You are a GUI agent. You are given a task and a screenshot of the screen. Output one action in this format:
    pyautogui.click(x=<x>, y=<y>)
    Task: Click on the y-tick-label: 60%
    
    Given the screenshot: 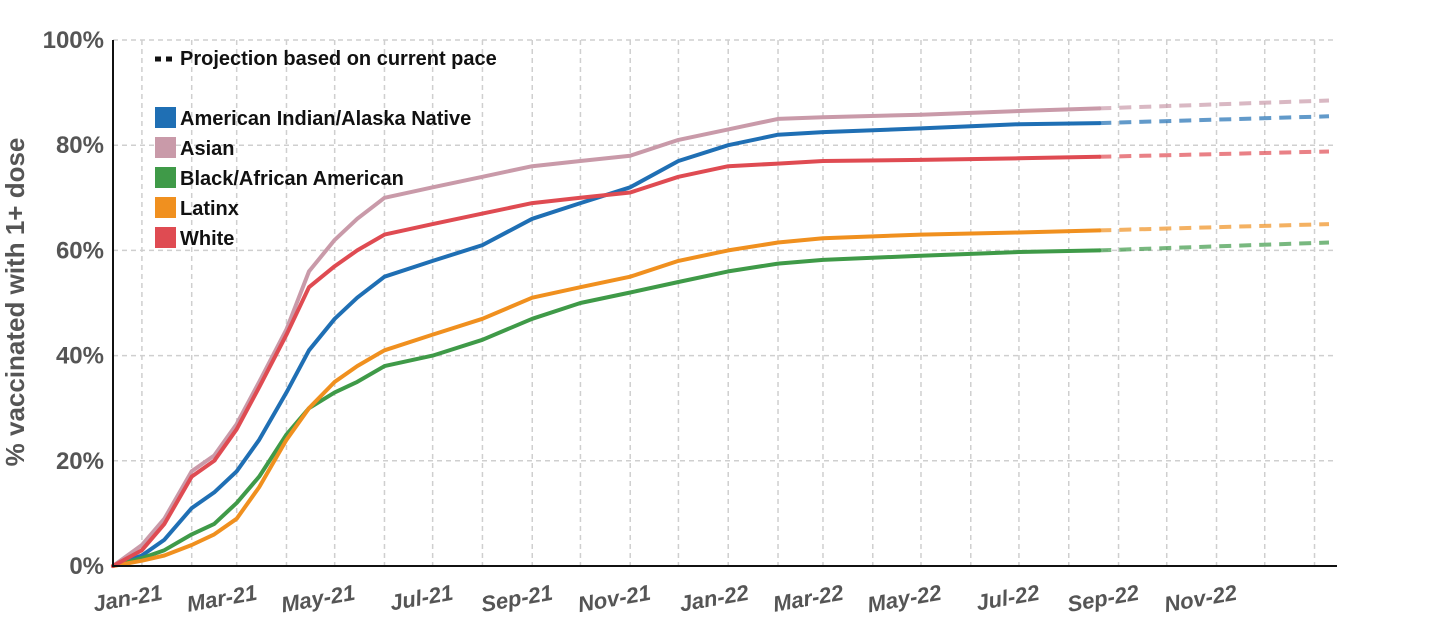 What is the action you would take?
    pyautogui.click(x=80, y=250)
    